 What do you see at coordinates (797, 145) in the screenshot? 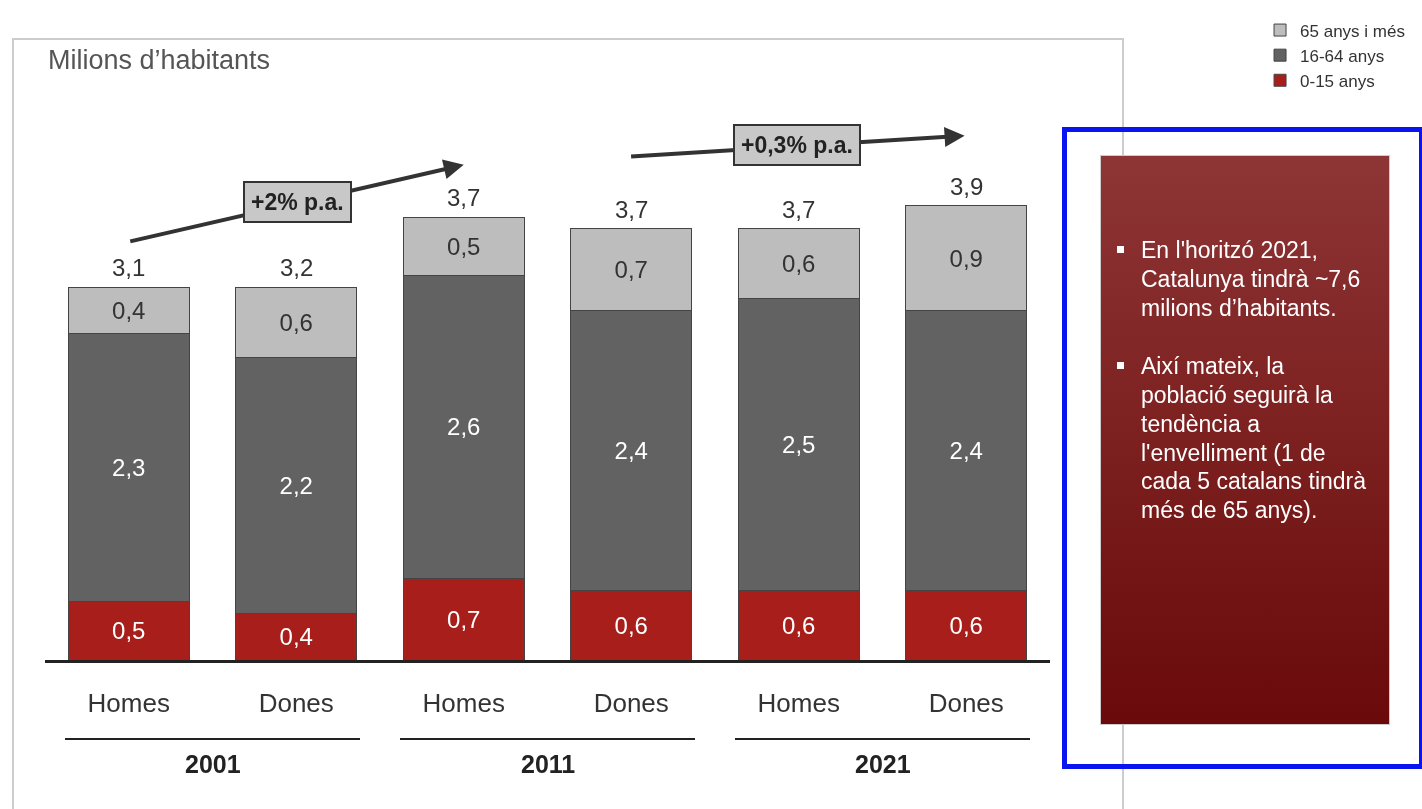
I see `text: +0,3% p.a.` at bounding box center [797, 145].